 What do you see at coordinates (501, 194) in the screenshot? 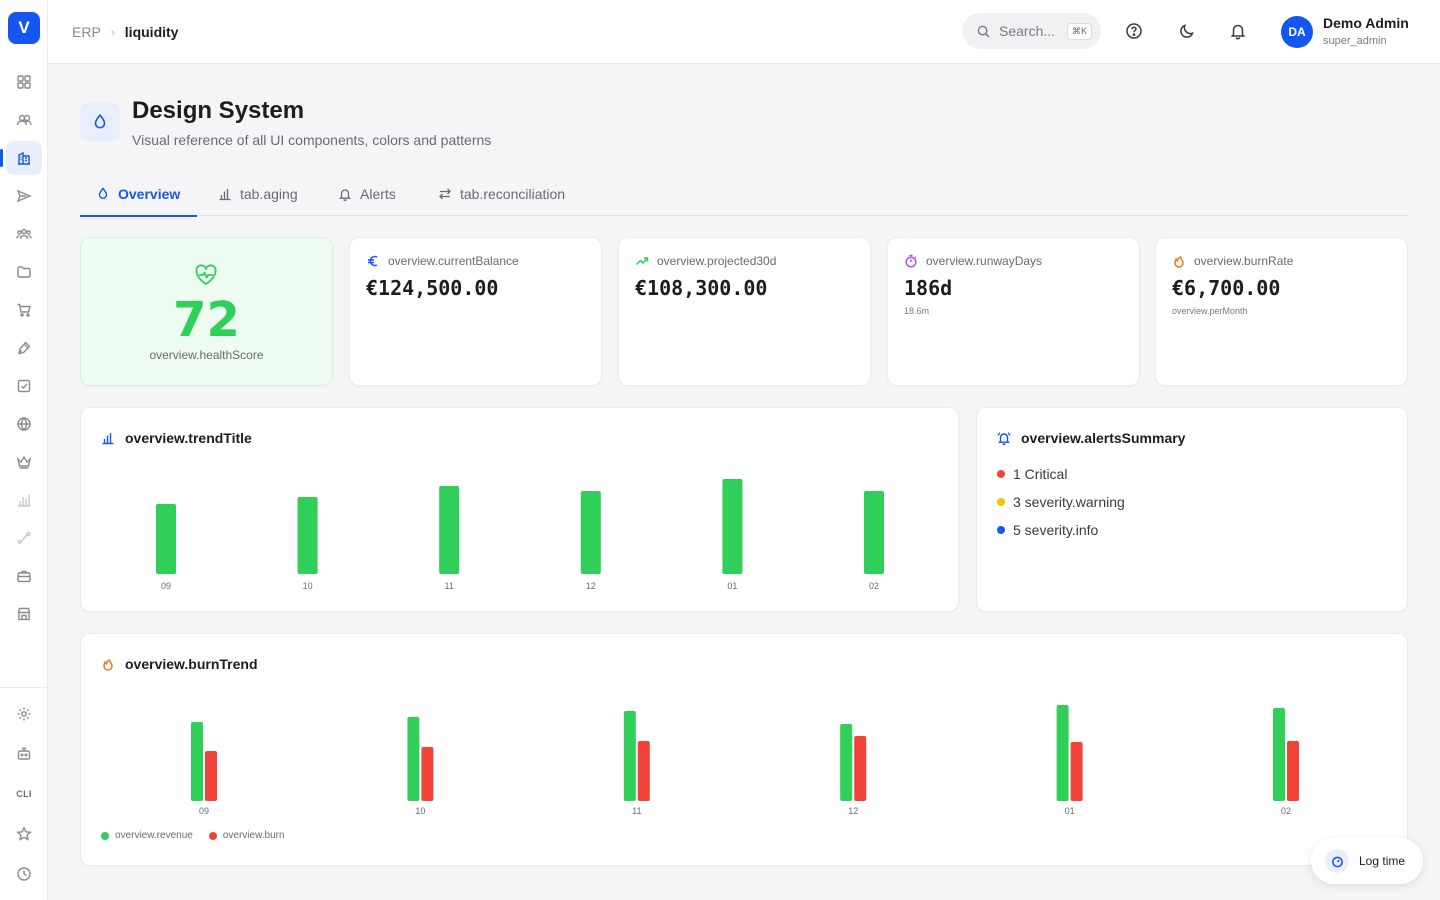
I see `tab-reconciliation: tab.reconciliation` at bounding box center [501, 194].